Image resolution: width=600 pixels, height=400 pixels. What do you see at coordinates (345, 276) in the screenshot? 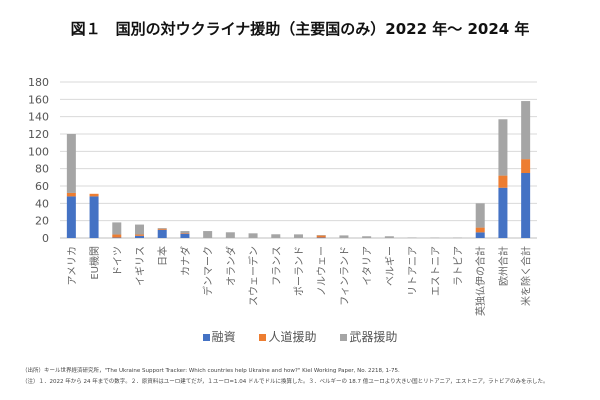
I see `x-tick-label: フィンランド` at bounding box center [345, 276].